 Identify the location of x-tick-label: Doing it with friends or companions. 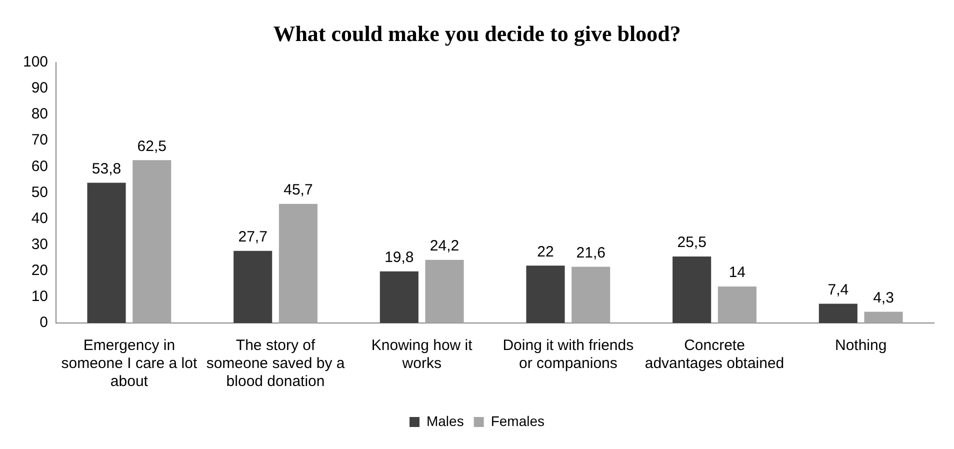
(568, 354).